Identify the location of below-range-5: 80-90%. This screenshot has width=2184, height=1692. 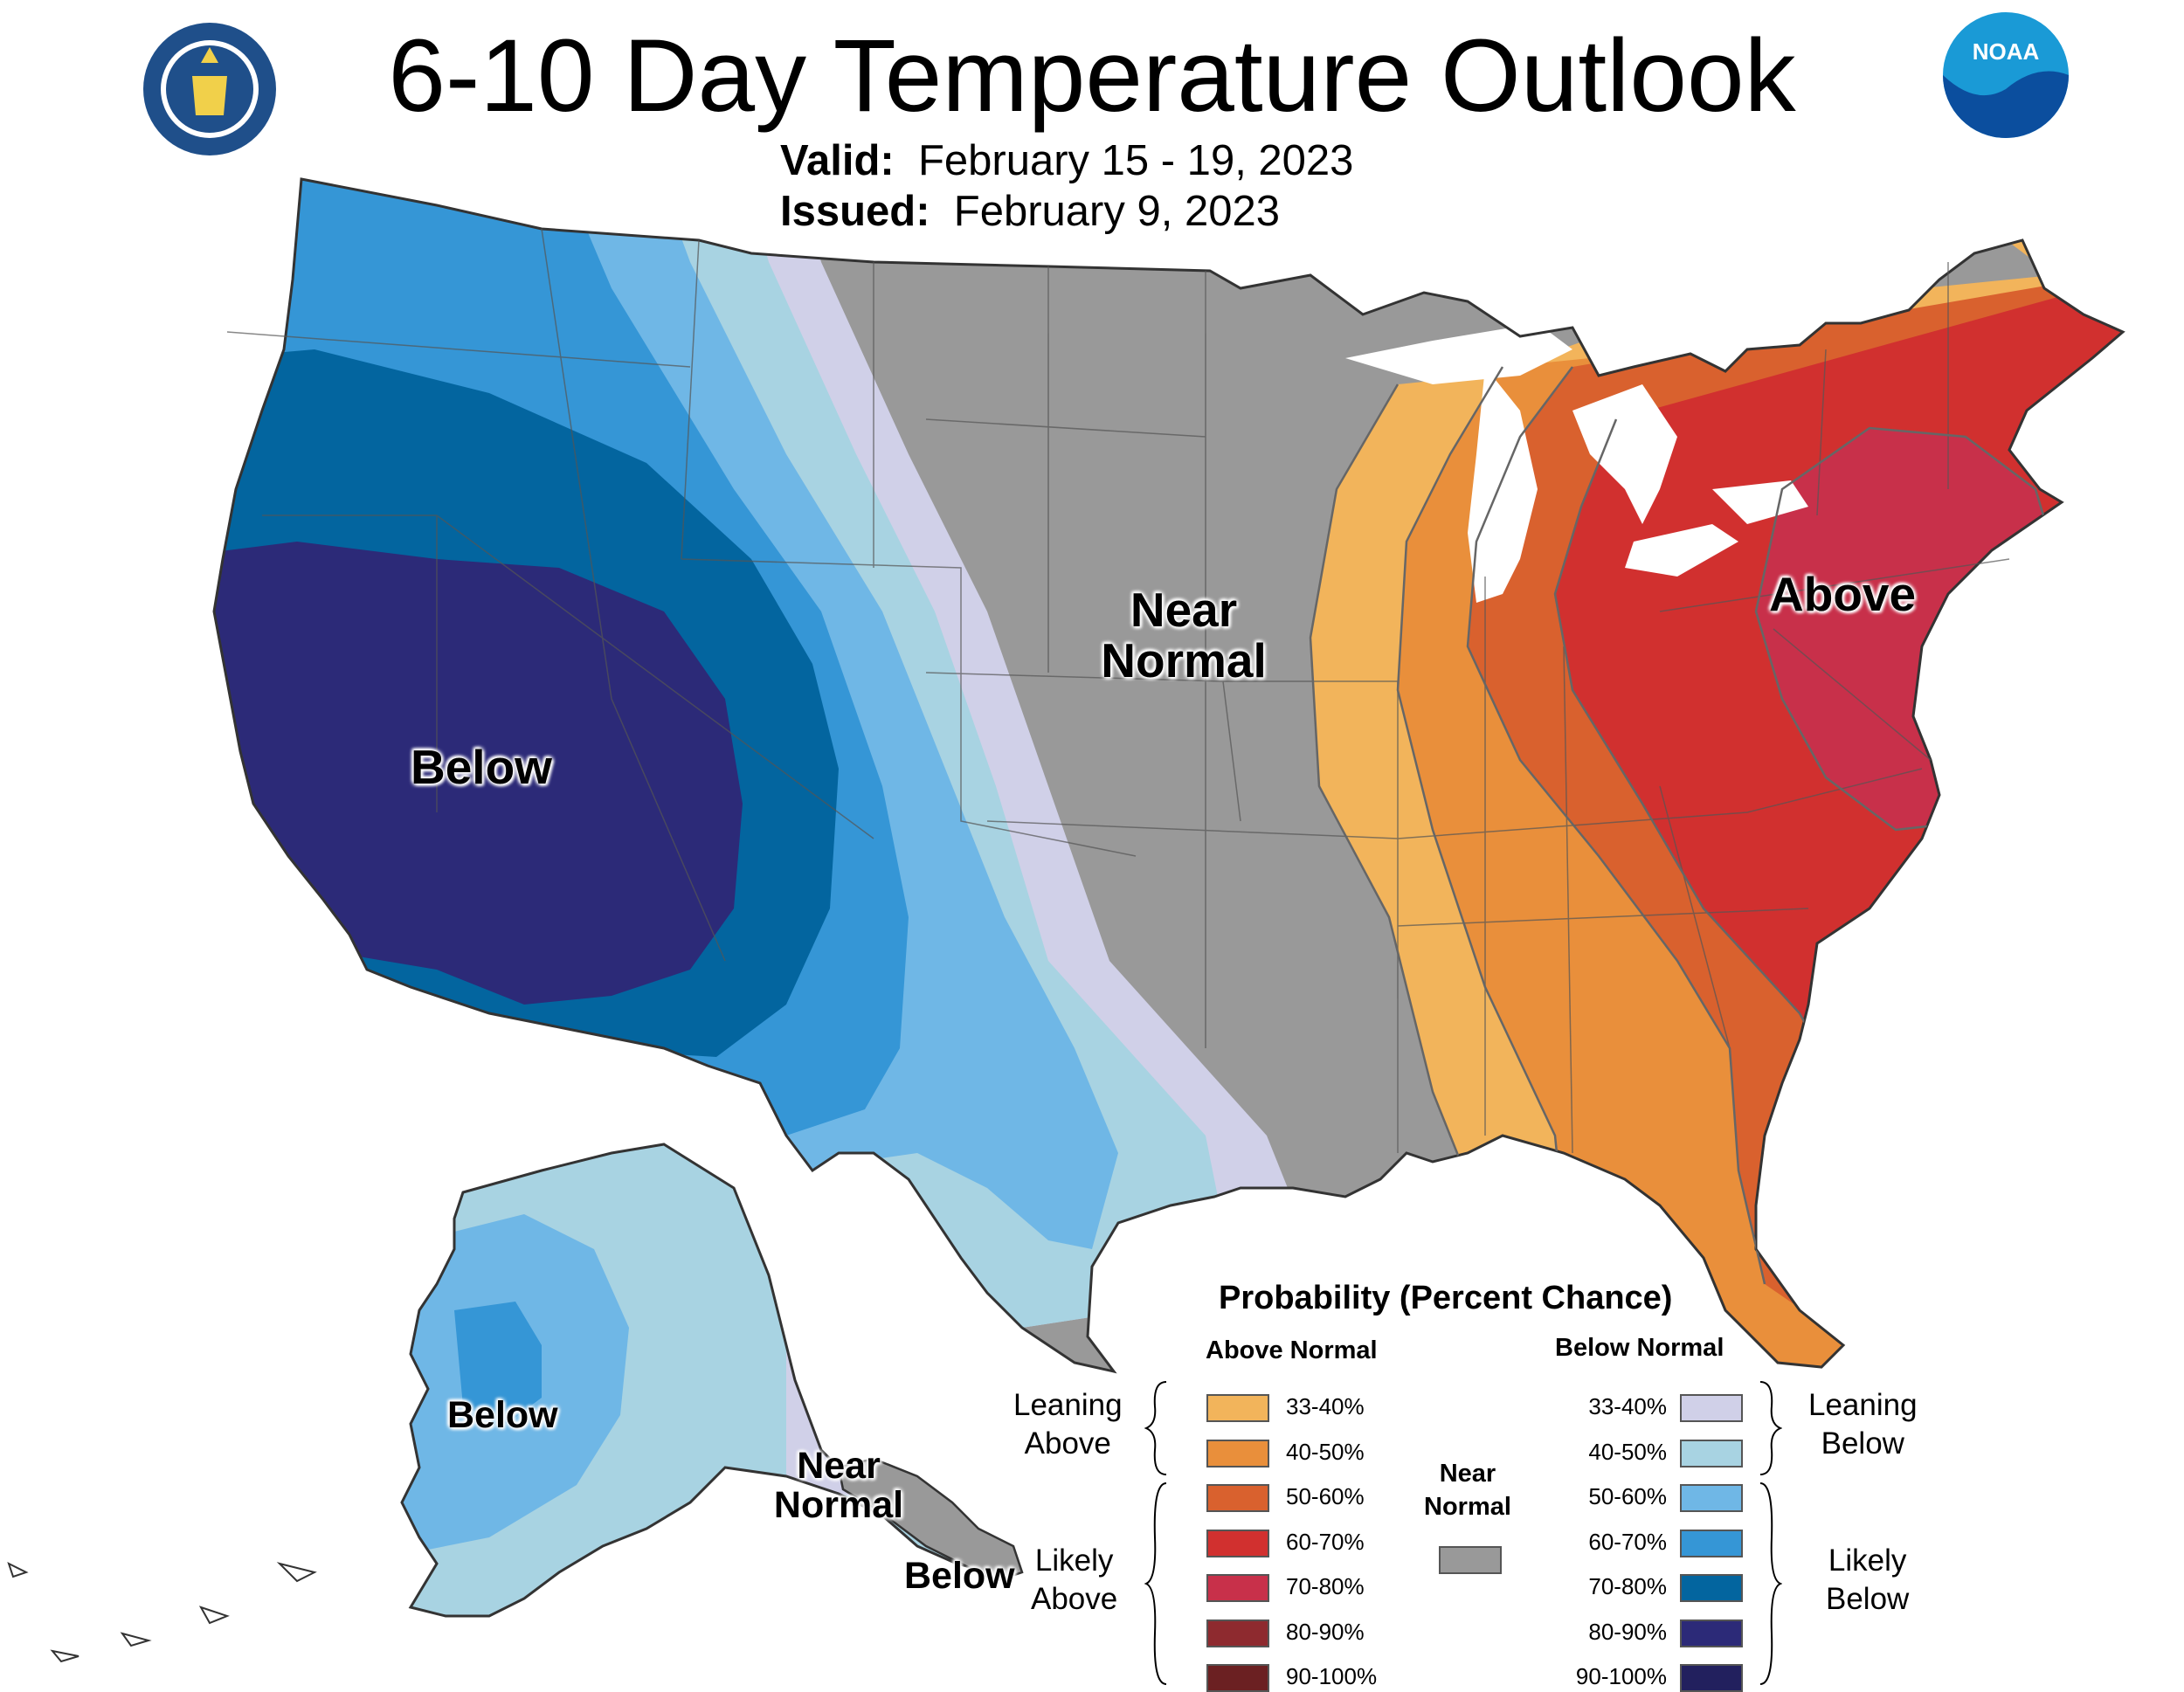
(1627, 1631).